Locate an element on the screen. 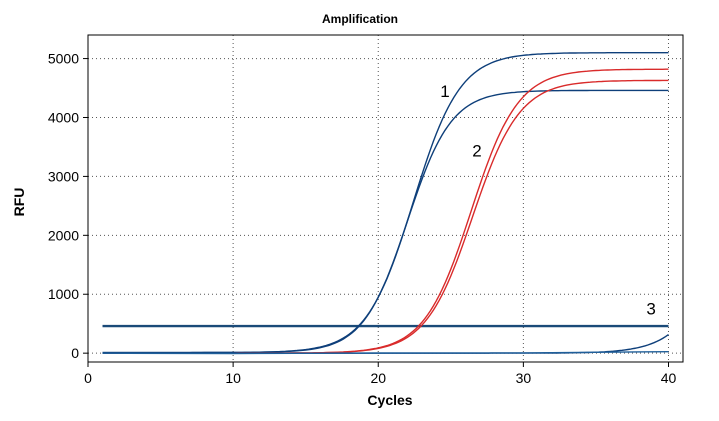 The height and width of the screenshot is (421, 719). x-tick-label: 30 is located at coordinates (524, 378).